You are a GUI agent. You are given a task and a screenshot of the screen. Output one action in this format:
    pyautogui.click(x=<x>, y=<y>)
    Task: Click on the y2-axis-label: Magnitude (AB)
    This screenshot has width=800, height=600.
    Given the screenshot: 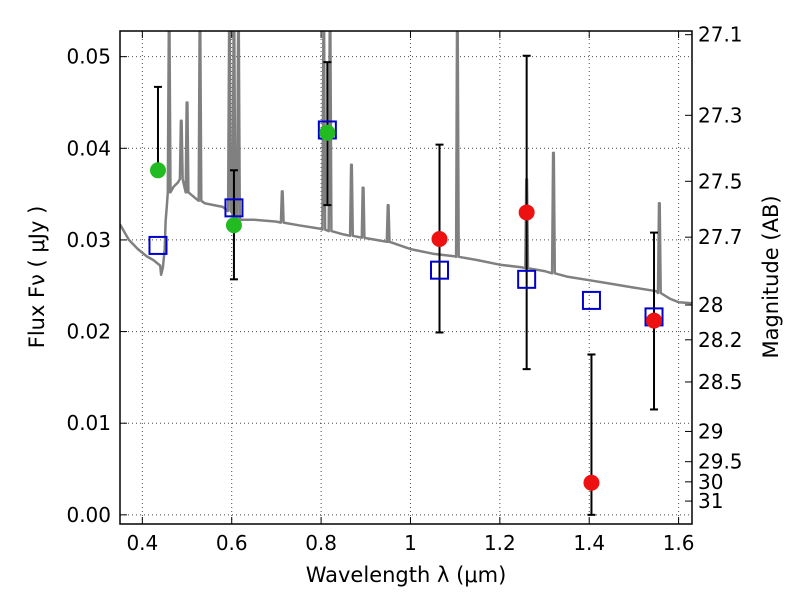 What is the action you would take?
    pyautogui.click(x=771, y=276)
    